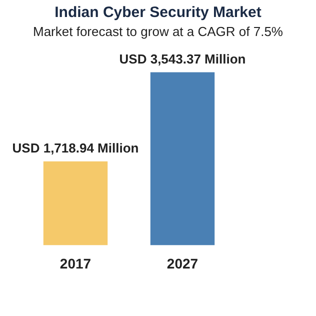 Image resolution: width=316 pixels, height=316 pixels. Describe the element at coordinates (182, 58) in the screenshot. I see `data-label: USD 3,543.37 Million` at that location.